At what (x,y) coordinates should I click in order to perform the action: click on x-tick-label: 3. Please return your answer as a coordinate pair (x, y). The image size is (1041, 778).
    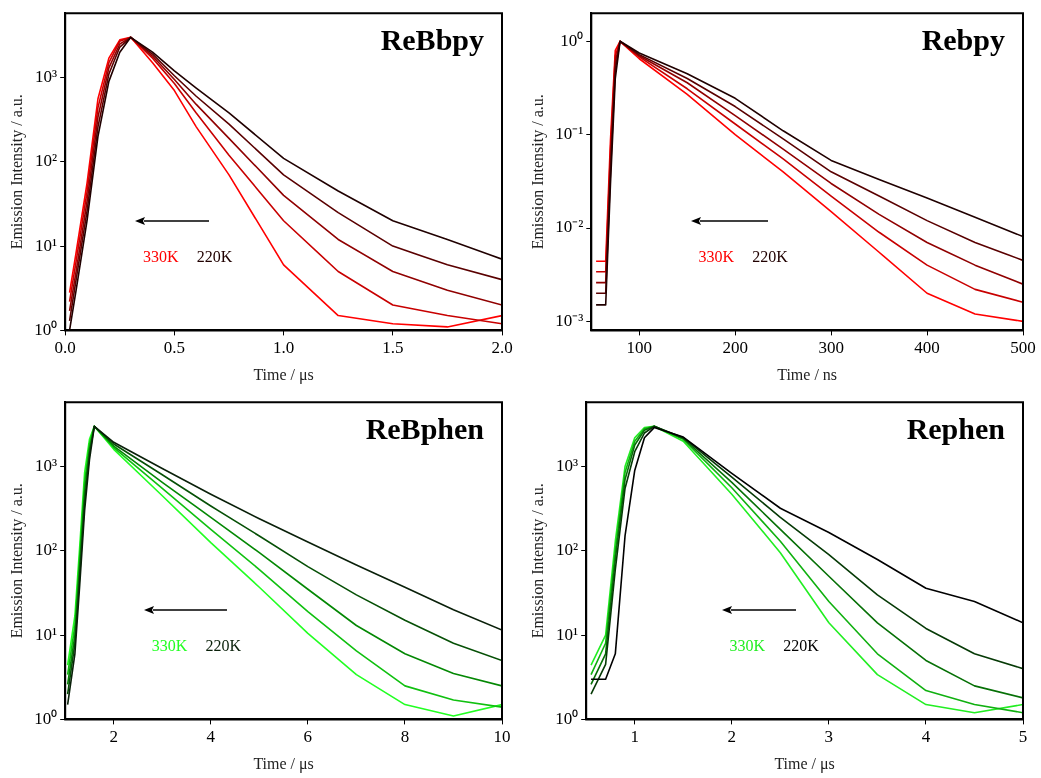
    Looking at the image, I should click on (829, 737).